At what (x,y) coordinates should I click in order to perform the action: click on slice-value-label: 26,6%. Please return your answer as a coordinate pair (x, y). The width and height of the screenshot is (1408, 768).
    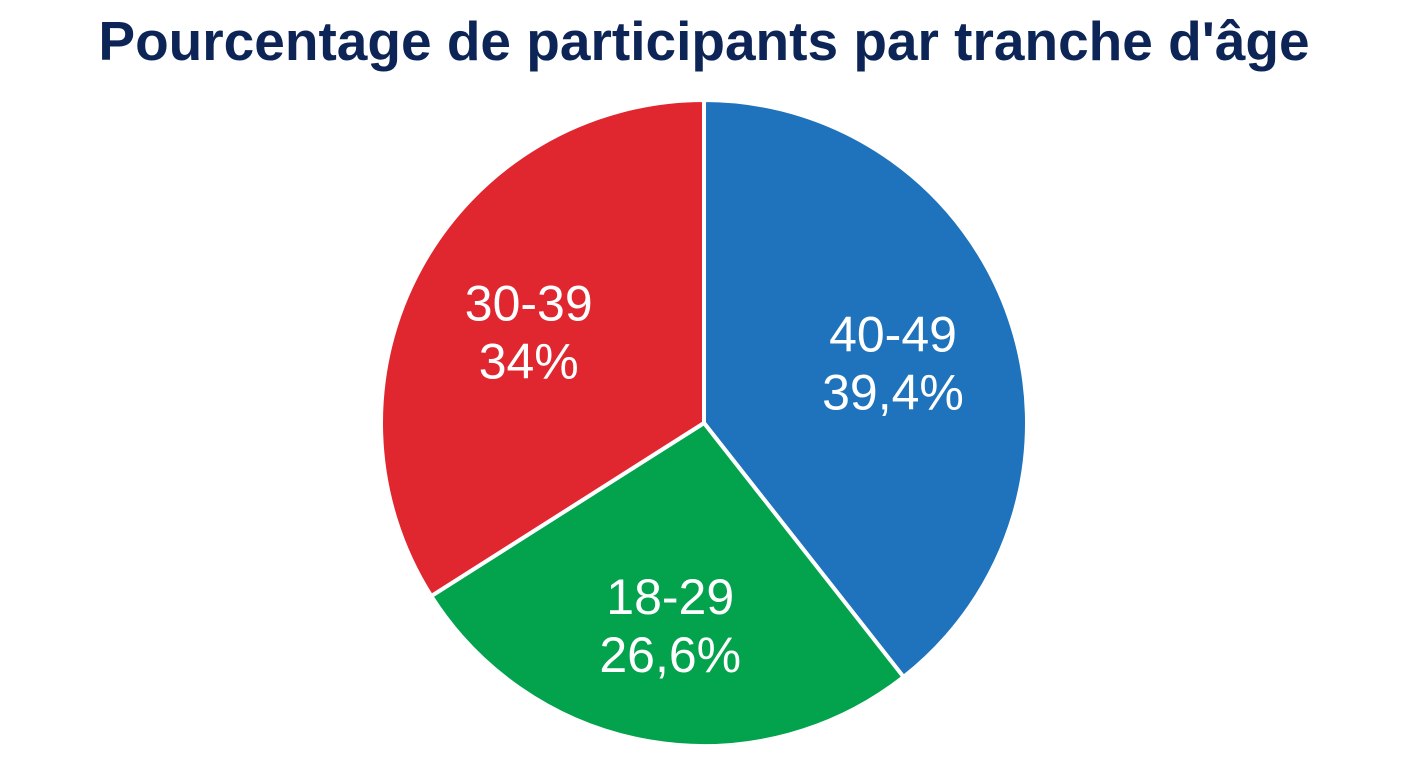
    Looking at the image, I should click on (670, 655).